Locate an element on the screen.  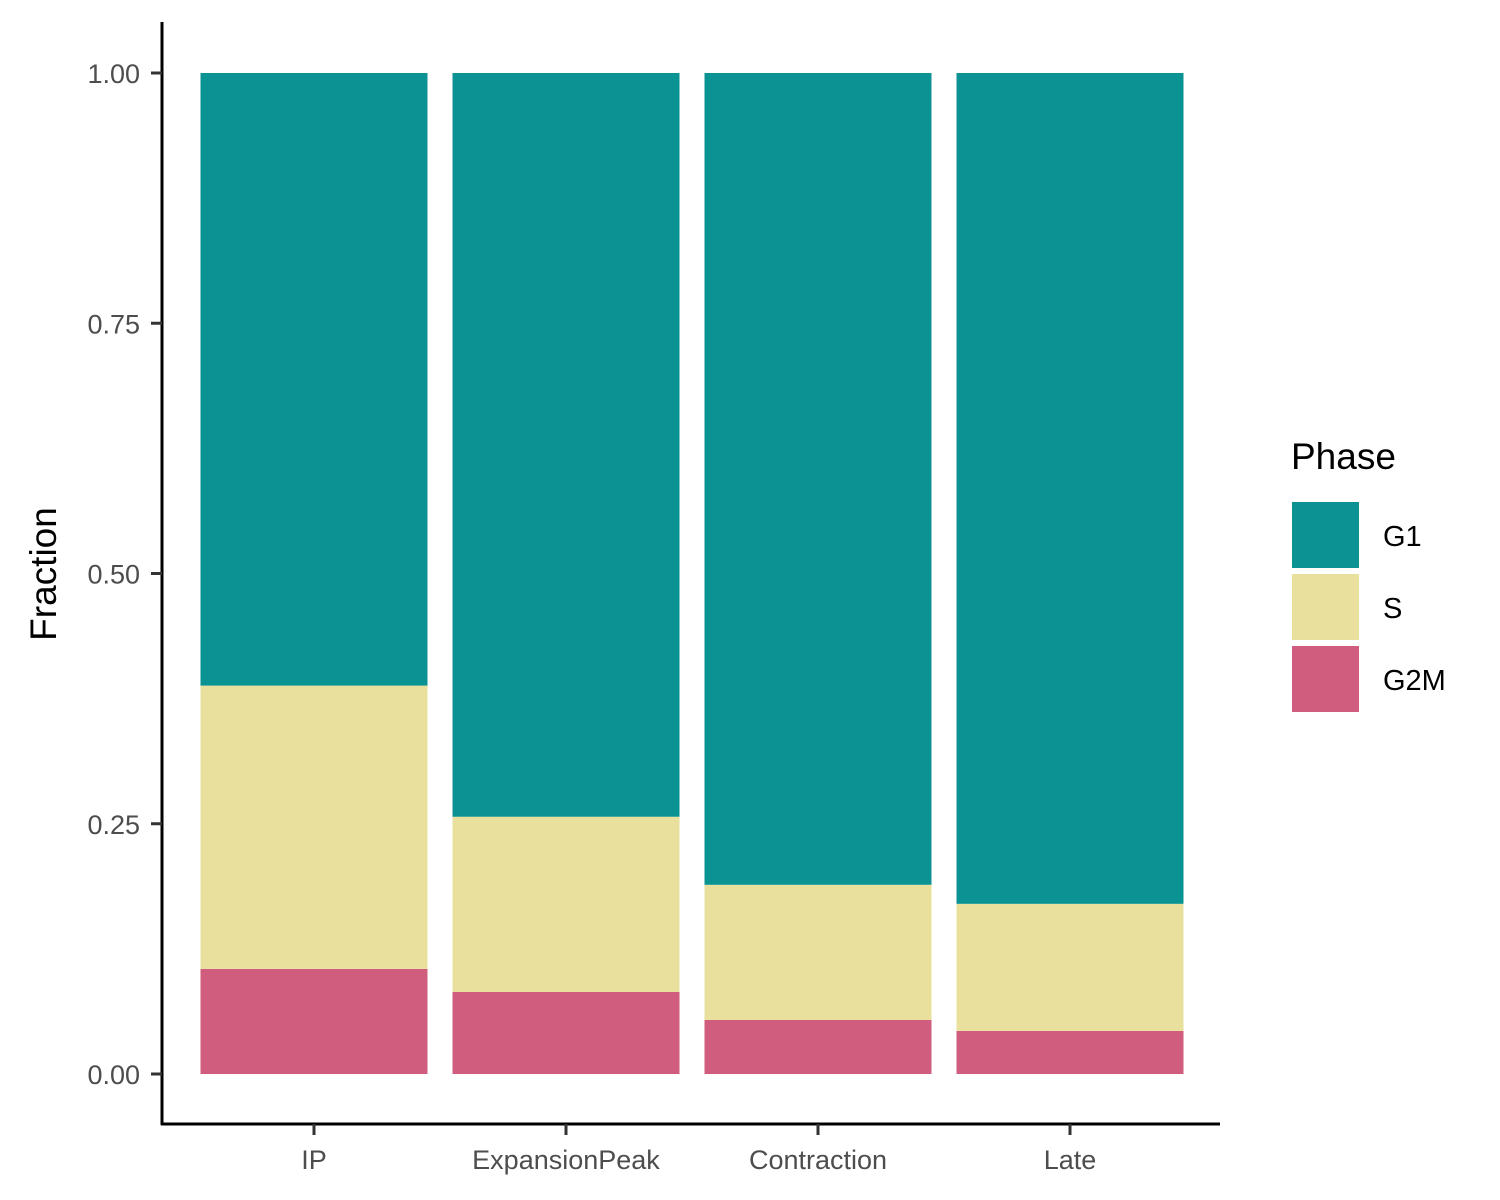
legend-label-g2m: G2M is located at coordinates (1414, 681).